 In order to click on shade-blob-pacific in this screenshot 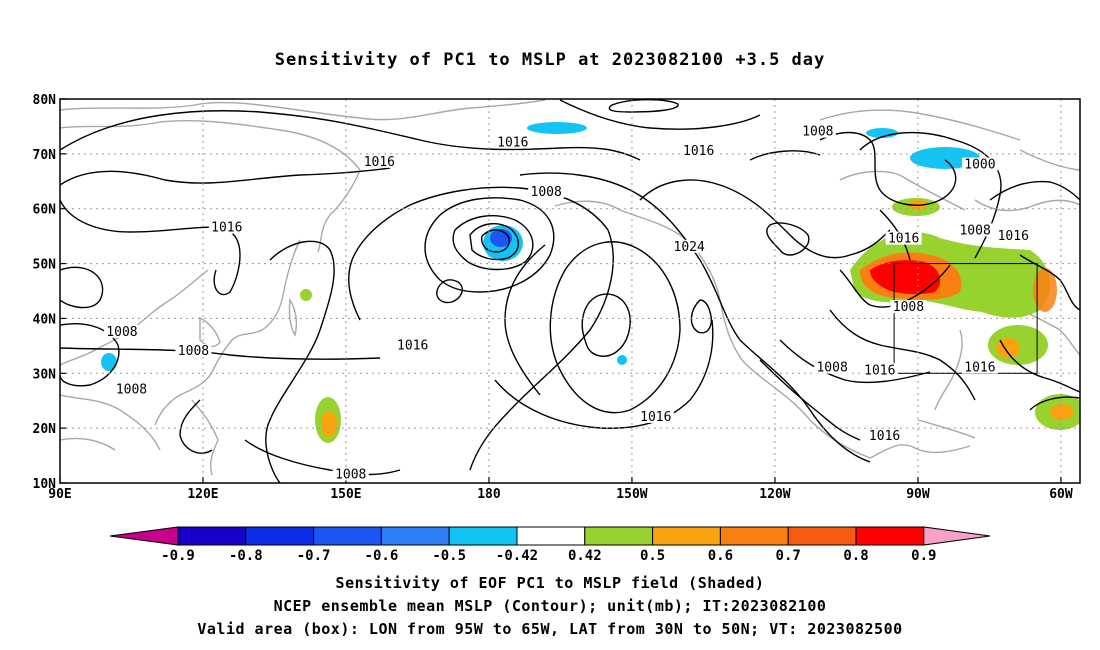, I will do `click(622, 360)`.